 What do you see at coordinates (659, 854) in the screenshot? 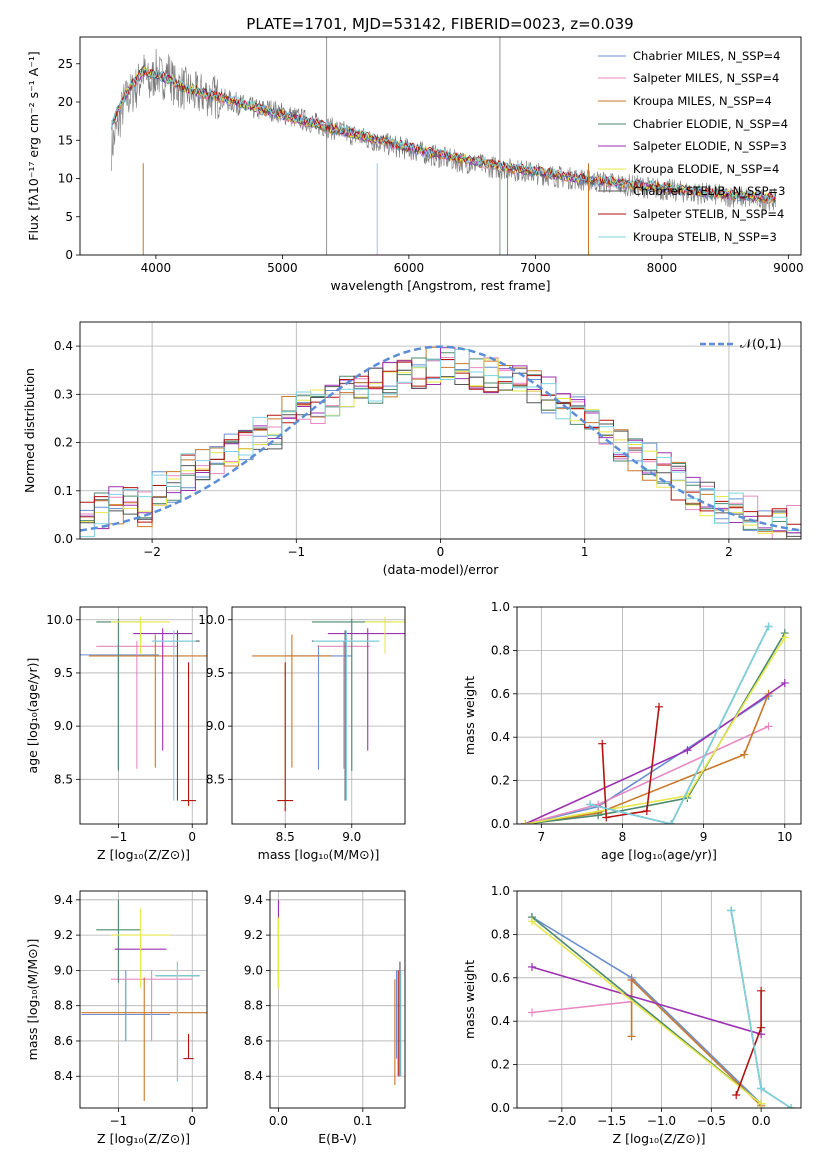
I see `x-axis-label: age [log₁₀(age/yr)]` at bounding box center [659, 854].